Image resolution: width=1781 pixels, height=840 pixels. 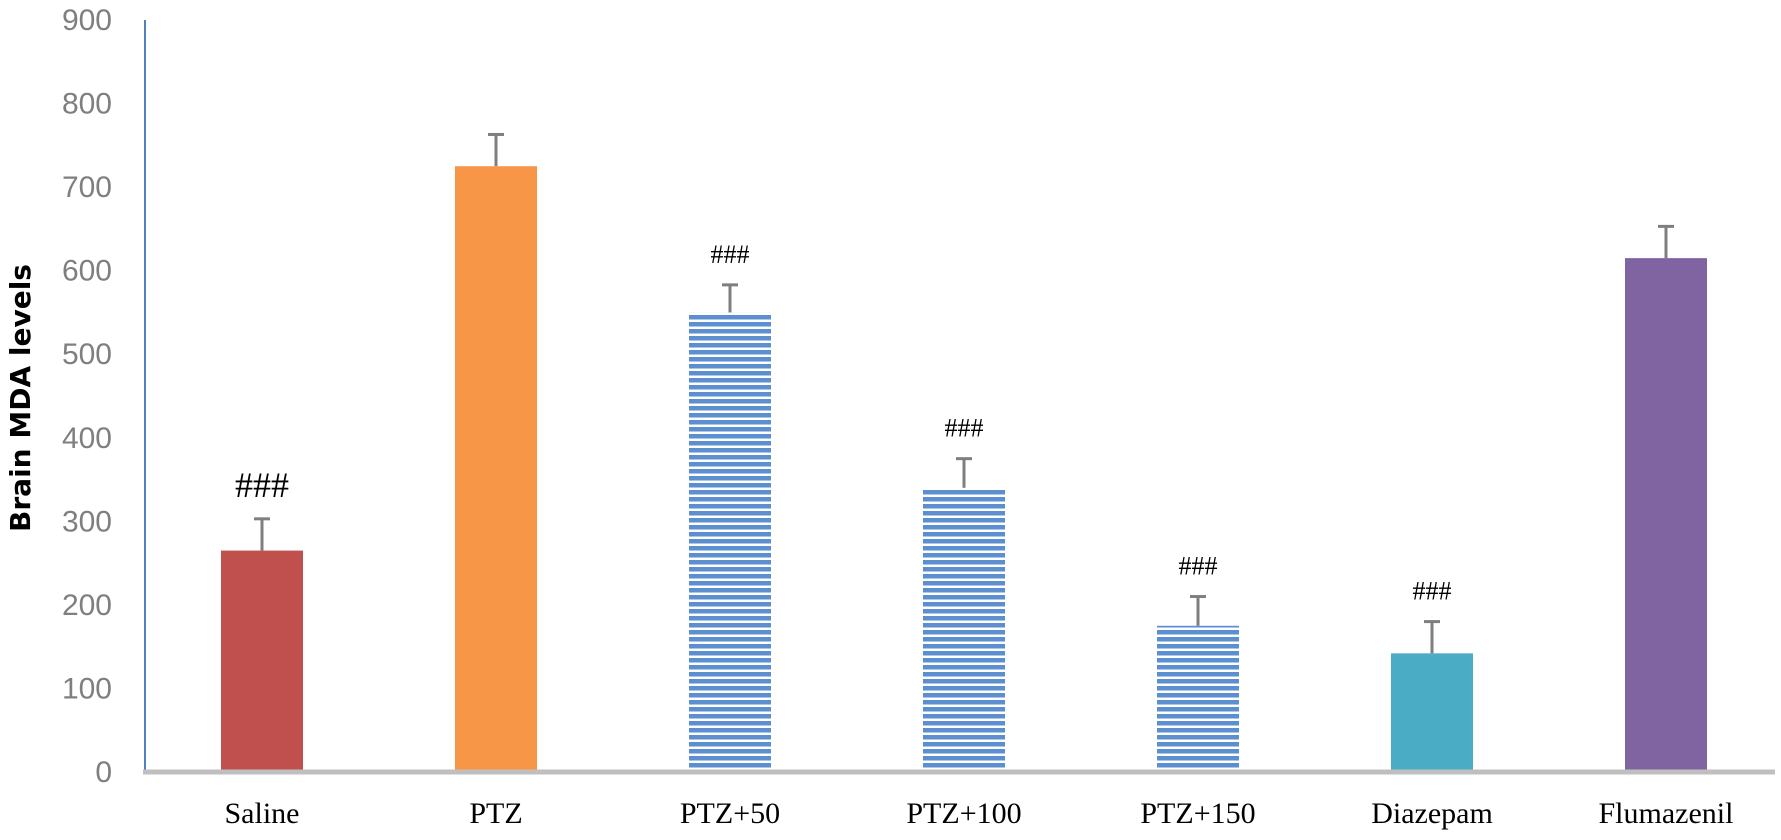 What do you see at coordinates (20, 398) in the screenshot?
I see `y-axis-label: Brain MDA levels` at bounding box center [20, 398].